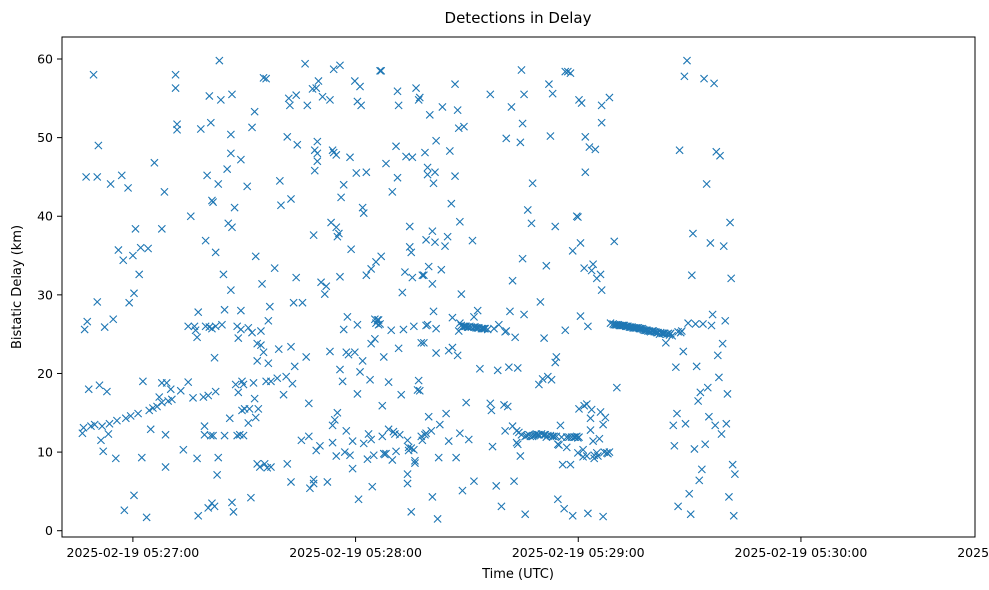 The width and height of the screenshot is (989, 590). Describe the element at coordinates (133, 552) in the screenshot. I see `x-tick-label: 2025-02-19 05:27:00` at that location.